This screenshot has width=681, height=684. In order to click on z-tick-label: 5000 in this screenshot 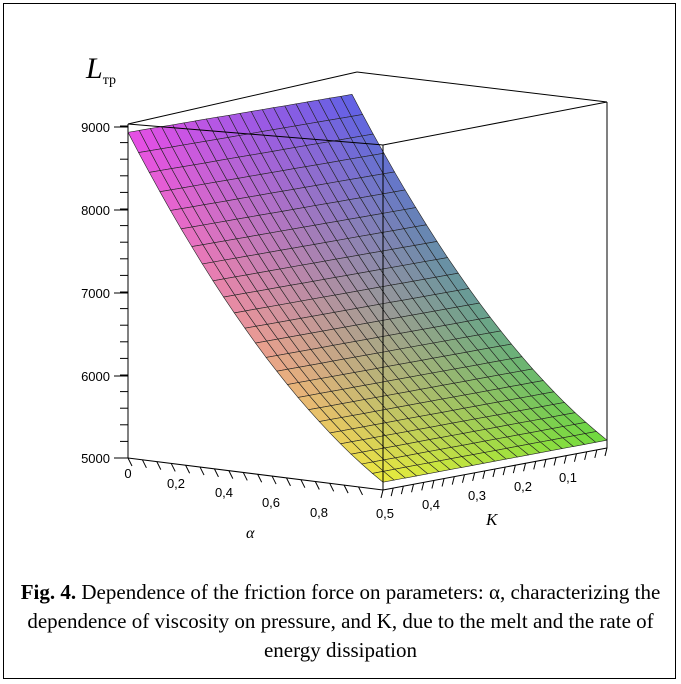, I will do `click(95, 458)`.